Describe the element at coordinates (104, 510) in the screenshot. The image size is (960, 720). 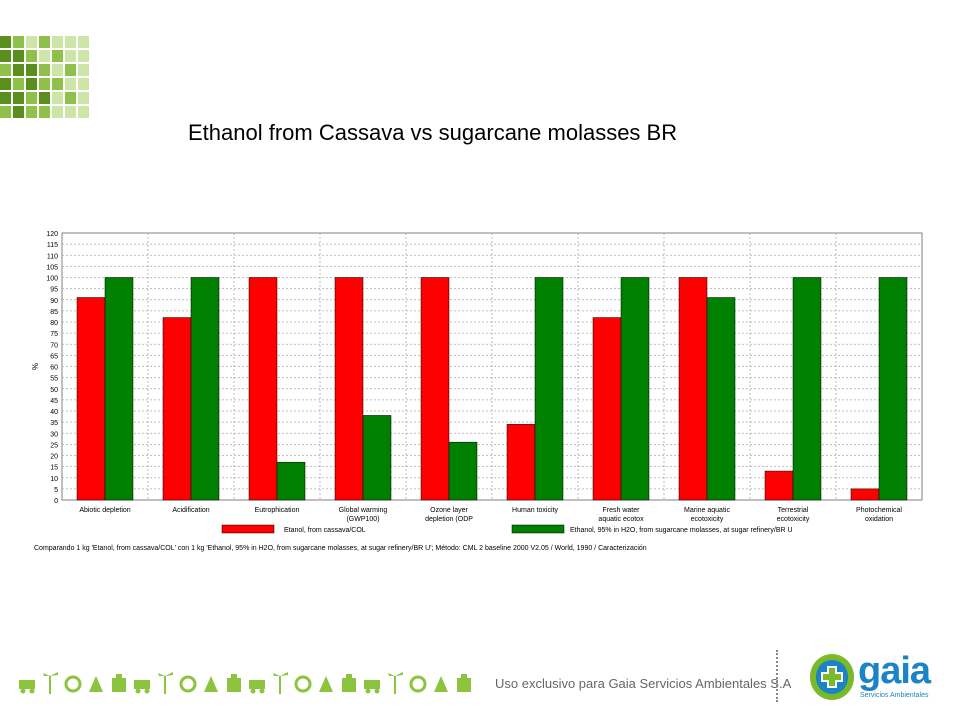
I see `x-tick-label: Abiotic depletion` at that location.